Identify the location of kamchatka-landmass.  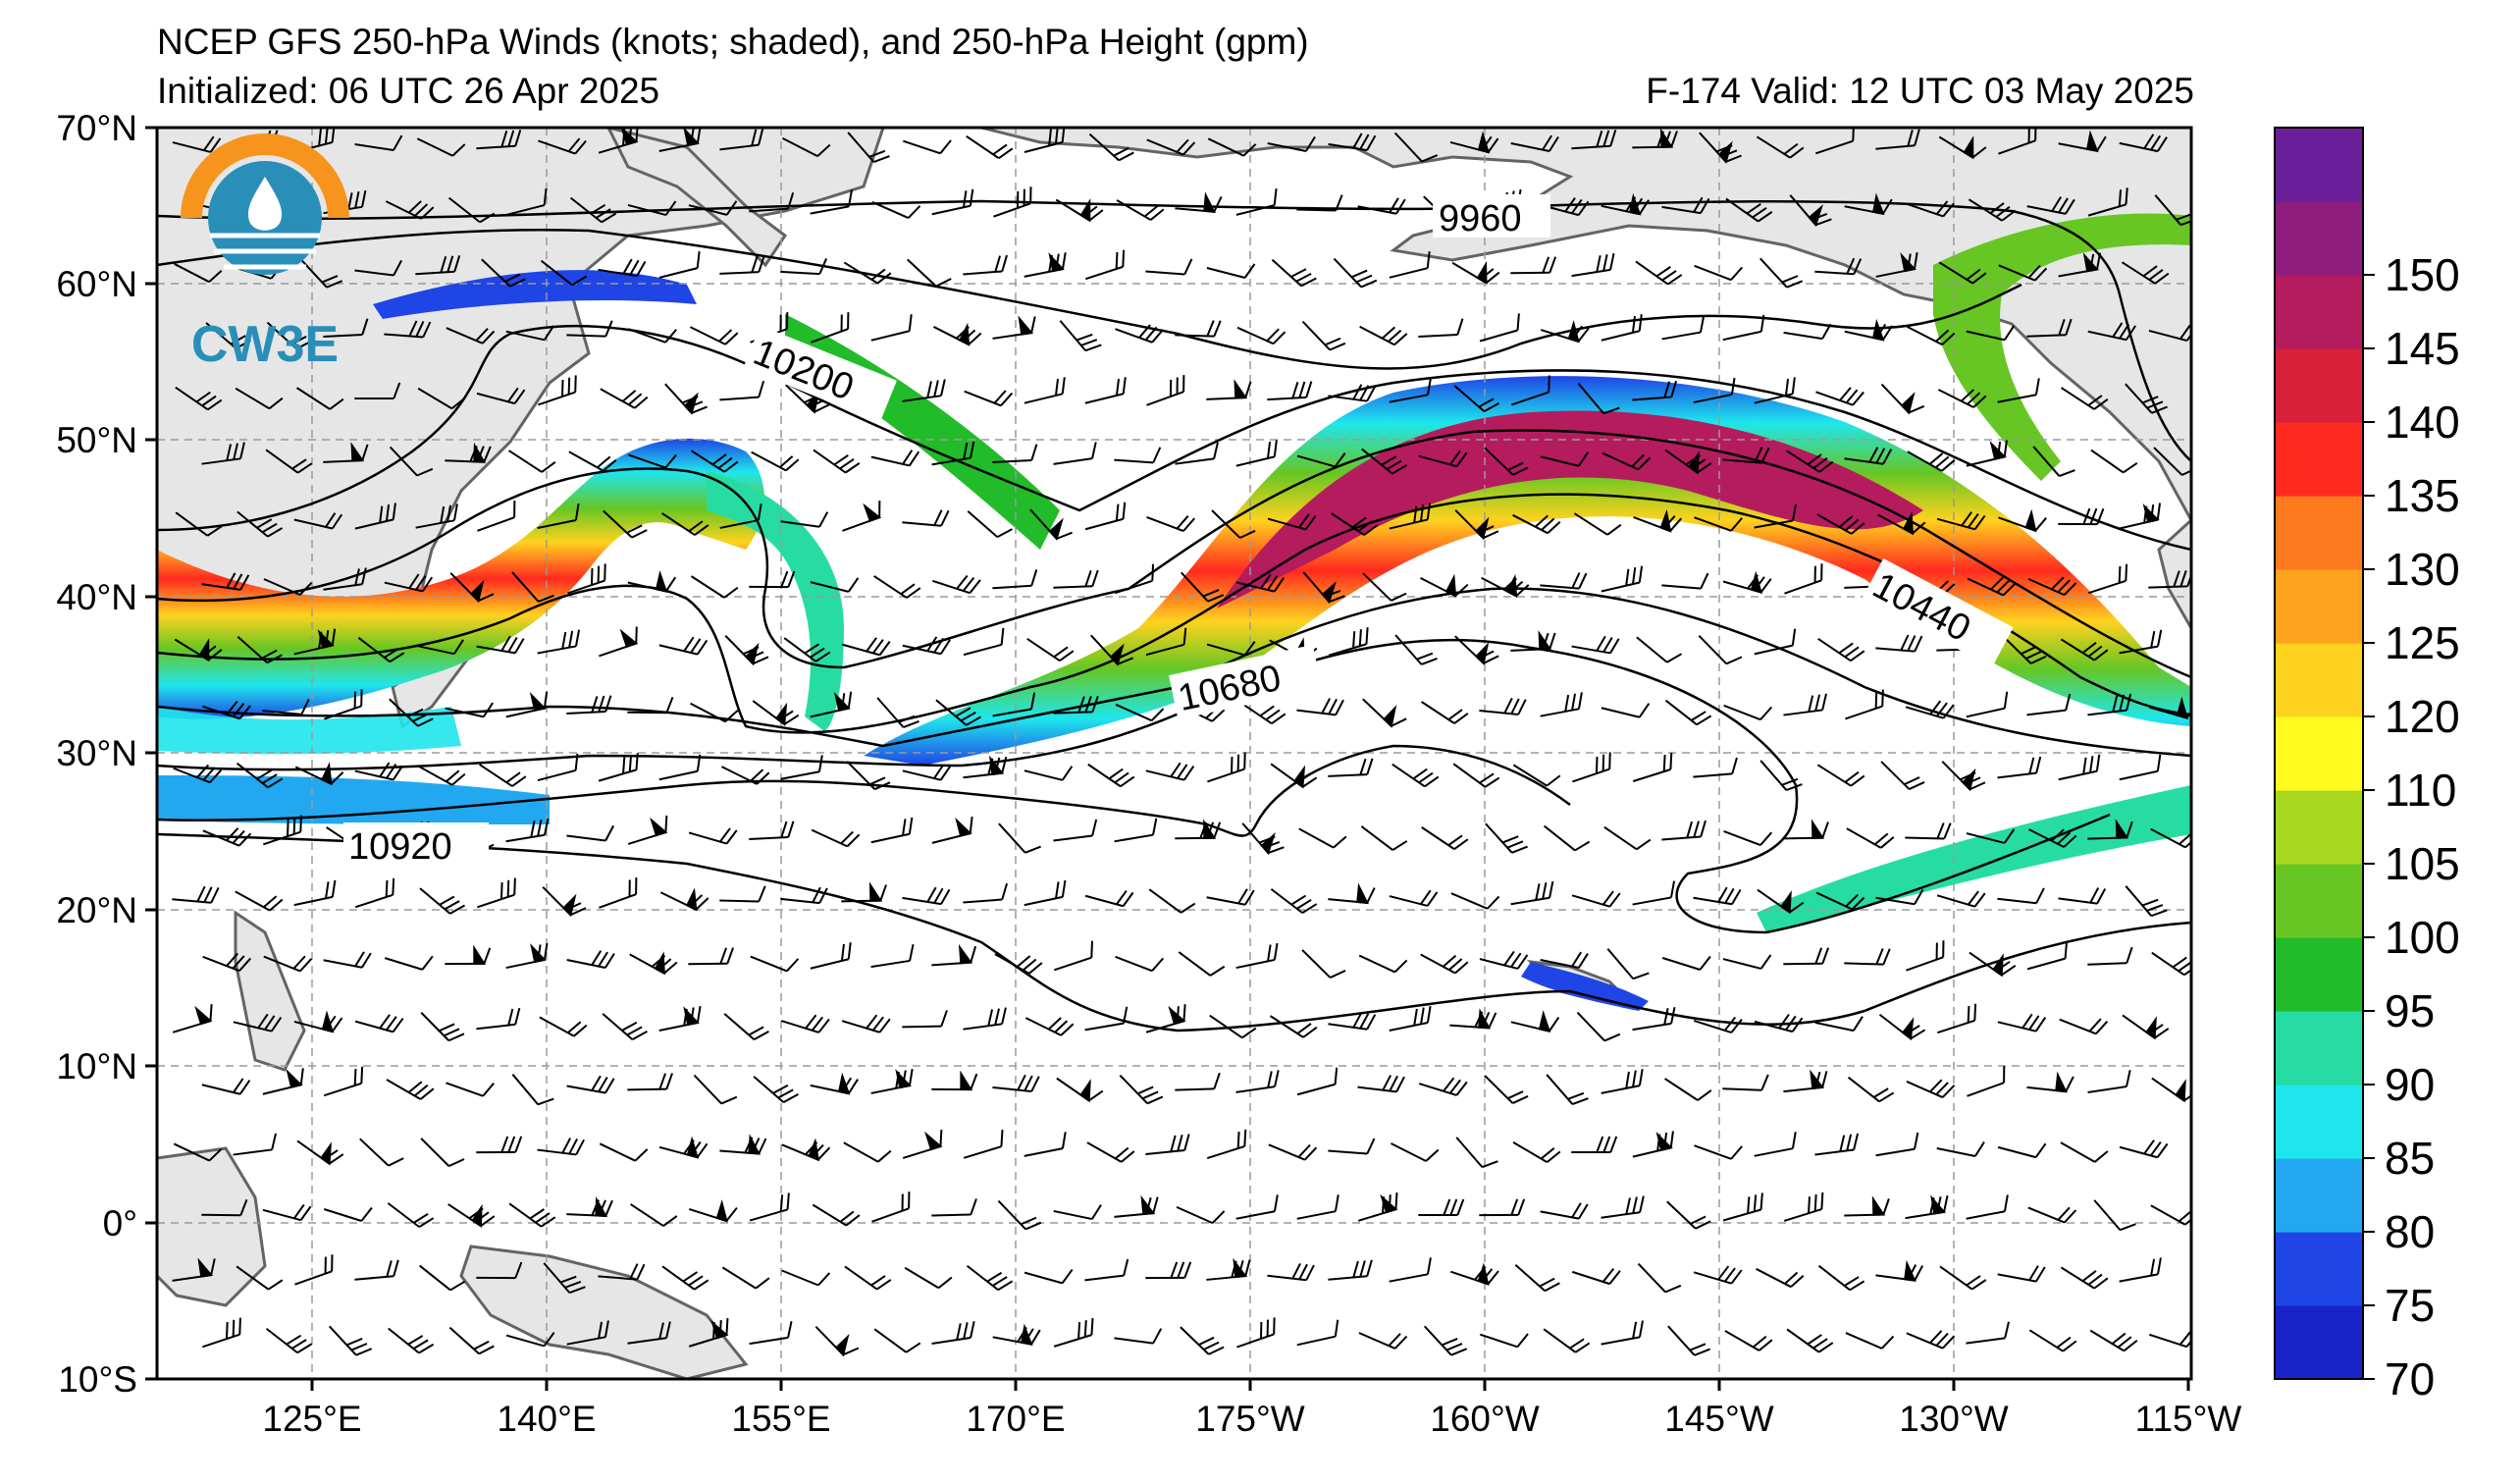
(697, 198).